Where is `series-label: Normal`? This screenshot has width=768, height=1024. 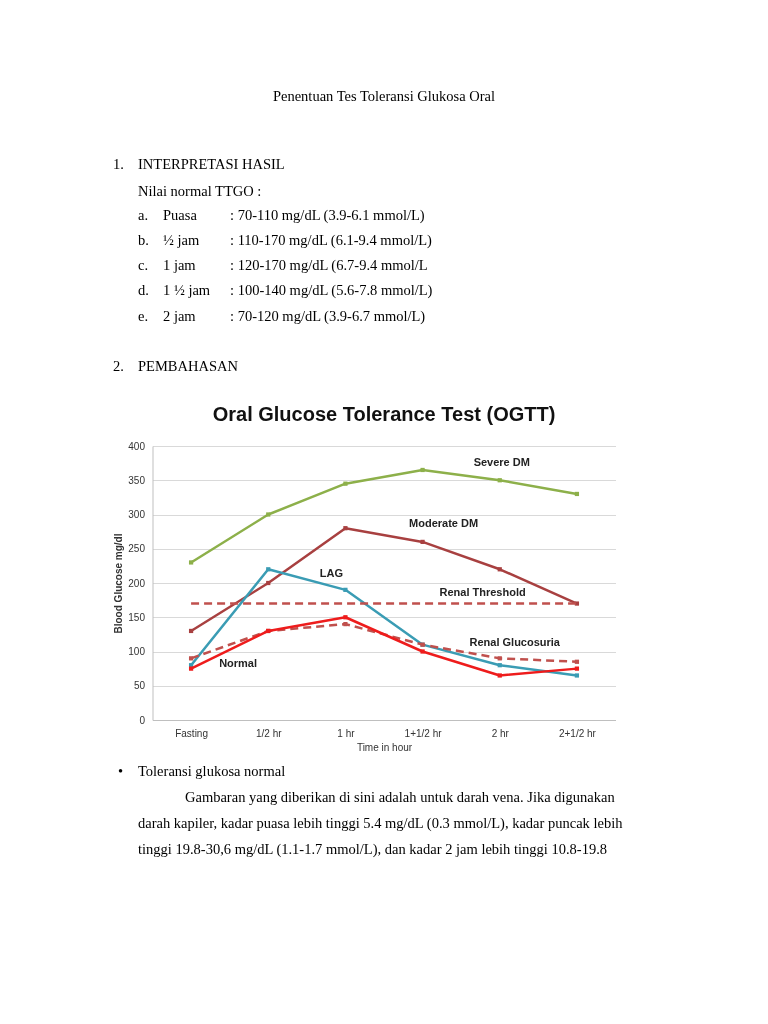 series-label: Normal is located at coordinates (238, 662).